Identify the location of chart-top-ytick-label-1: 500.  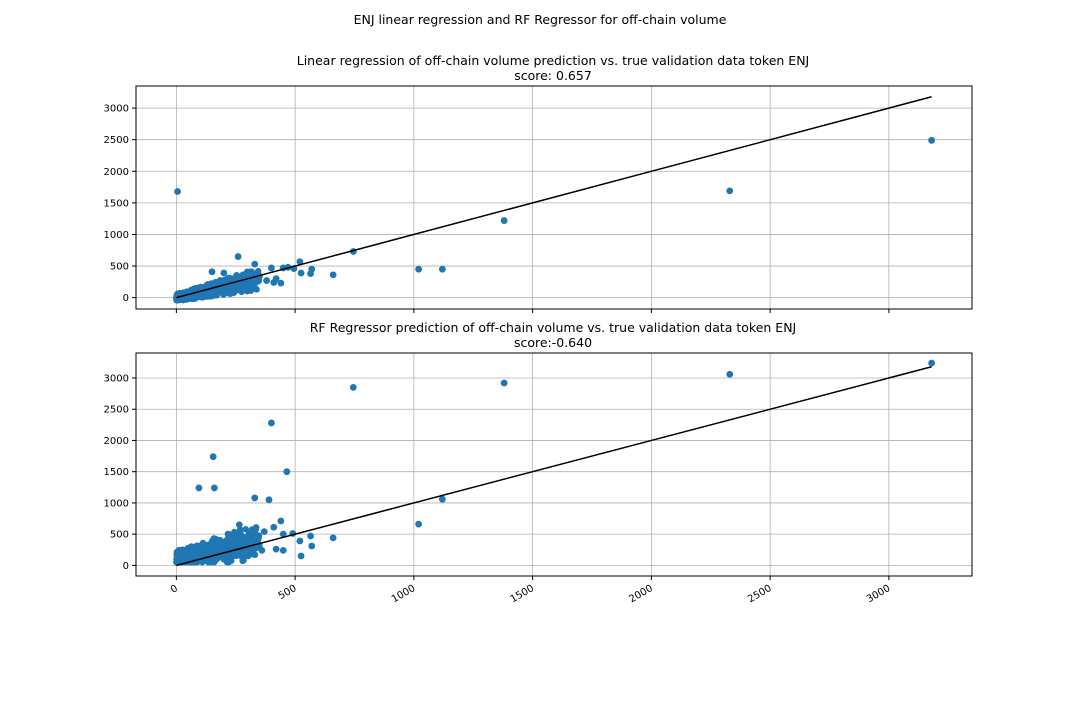
(119, 267).